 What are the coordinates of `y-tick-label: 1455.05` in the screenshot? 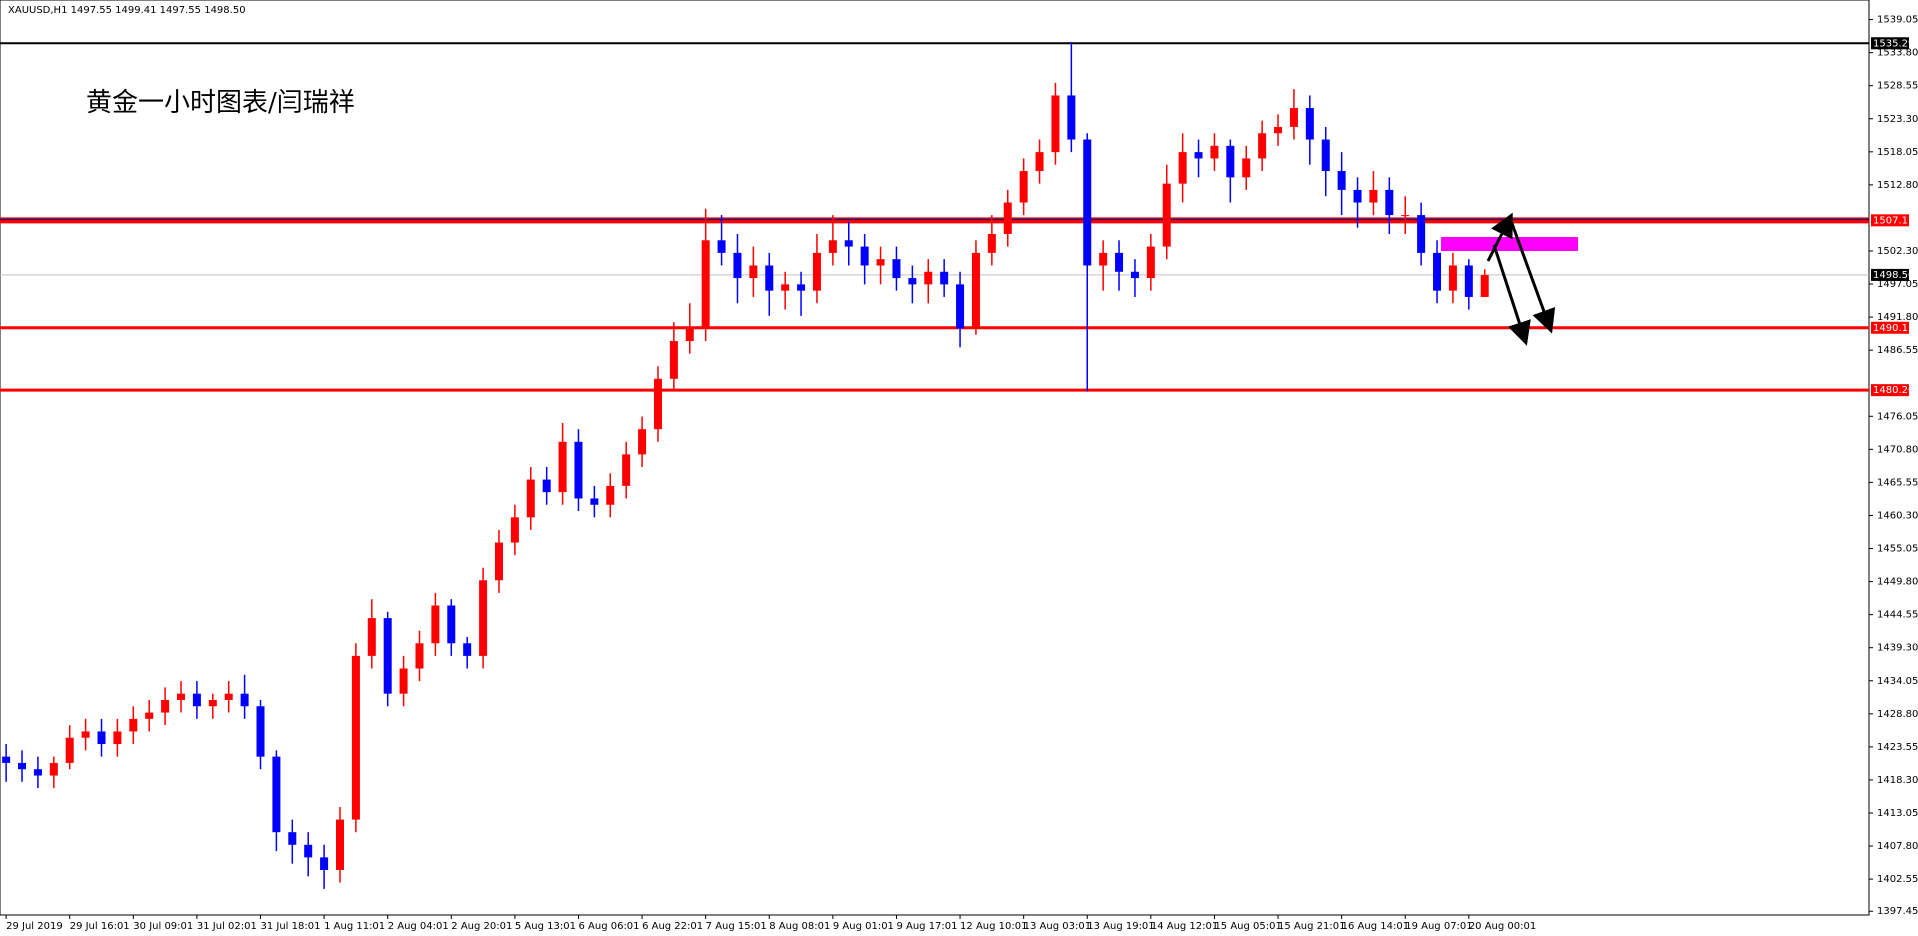 It's located at (1897, 549).